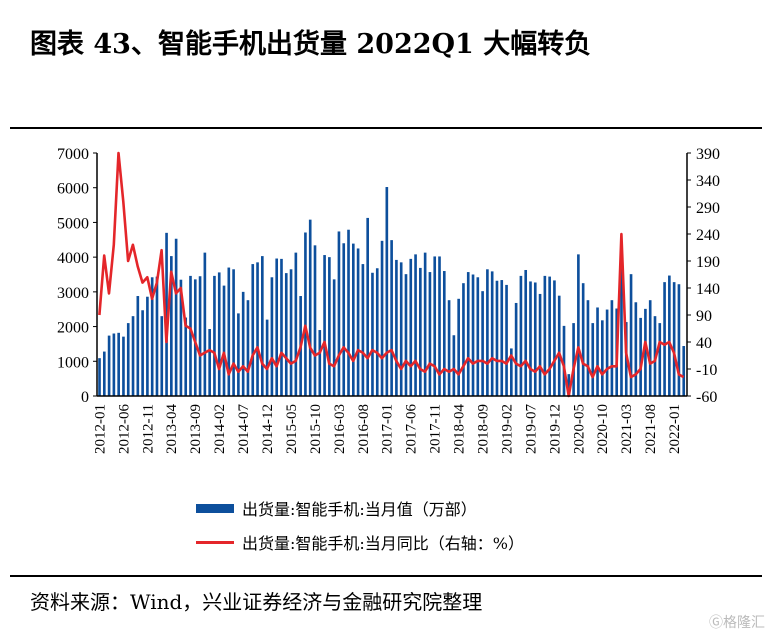 This screenshot has width=773, height=638. What do you see at coordinates (292, 429) in the screenshot?
I see `x-tick-label: 2015-05` at bounding box center [292, 429].